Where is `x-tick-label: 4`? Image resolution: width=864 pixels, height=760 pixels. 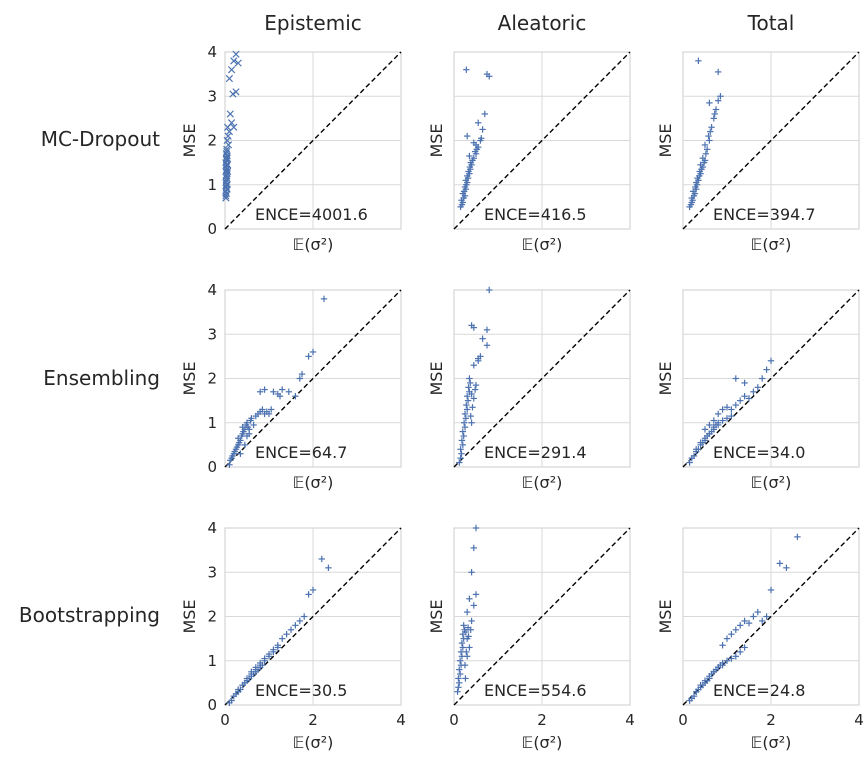 x-tick-label: 4 is located at coordinates (859, 720).